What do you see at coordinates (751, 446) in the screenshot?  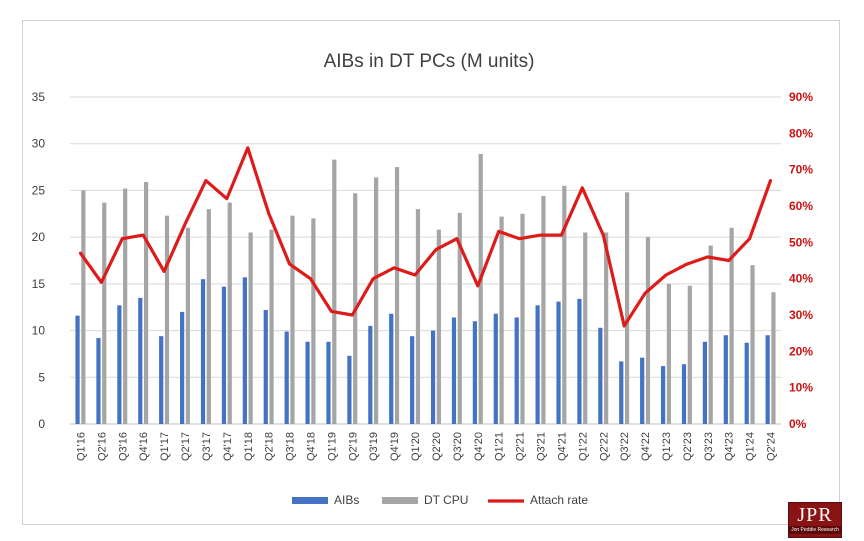 I see `x-tick-label: Q1'24` at bounding box center [751, 446].